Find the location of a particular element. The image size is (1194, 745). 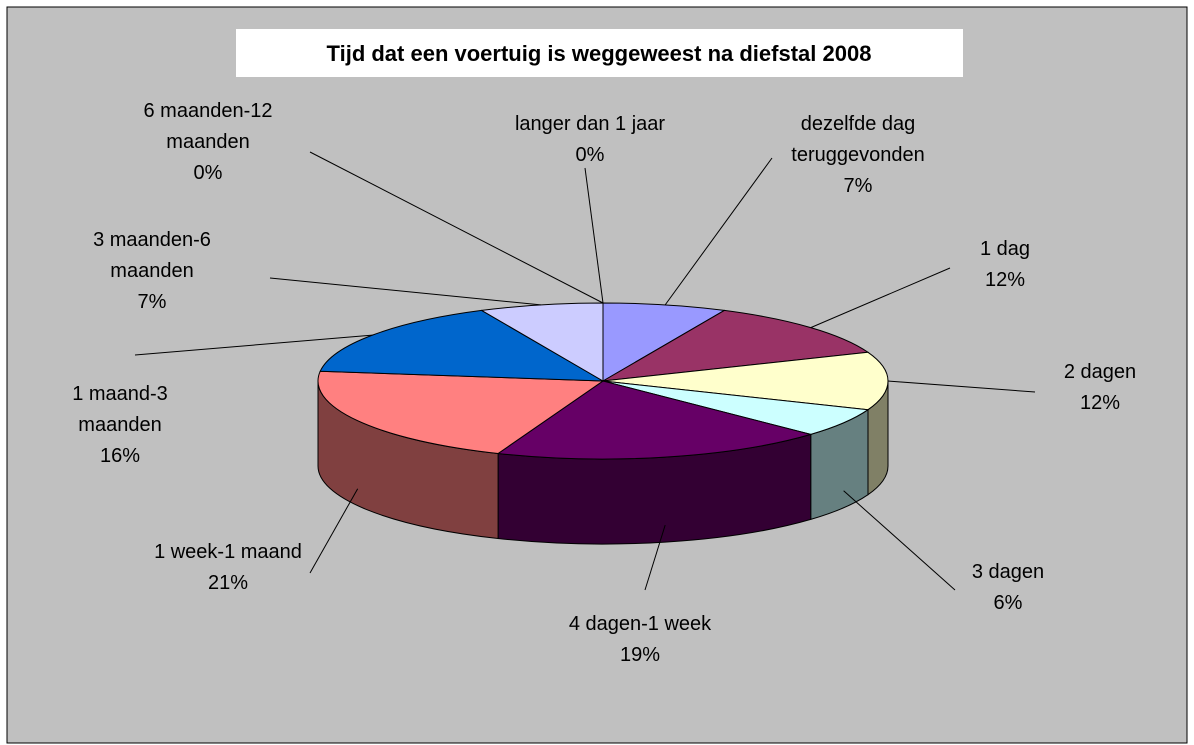

title-box is located at coordinates (599, 53).